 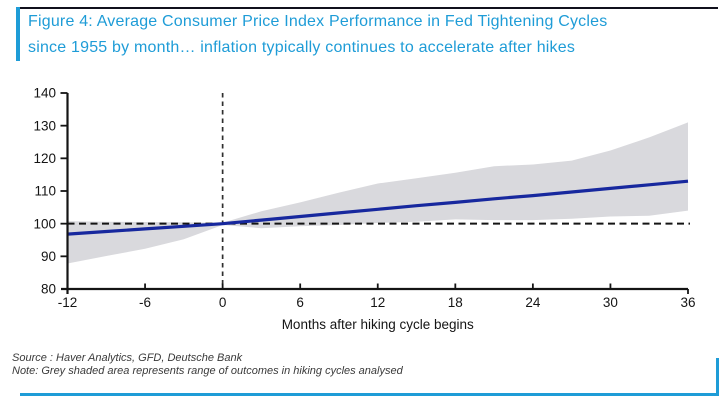 I want to click on y-tick-label: 140, so click(x=44, y=93).